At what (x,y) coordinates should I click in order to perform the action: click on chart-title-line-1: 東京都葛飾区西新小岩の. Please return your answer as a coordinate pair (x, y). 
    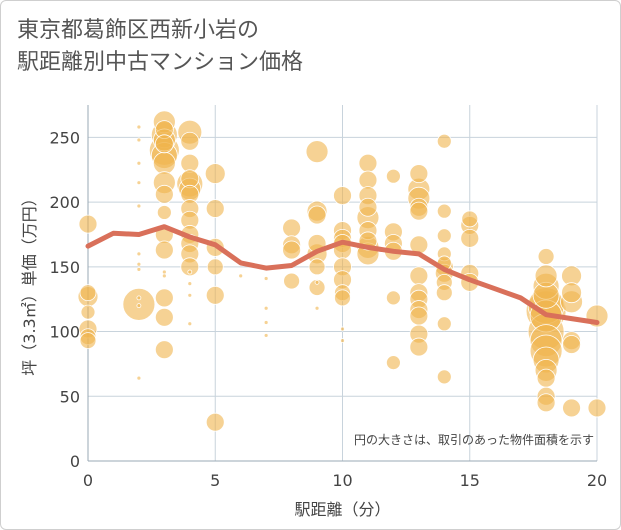
    Looking at the image, I should click on (138, 30).